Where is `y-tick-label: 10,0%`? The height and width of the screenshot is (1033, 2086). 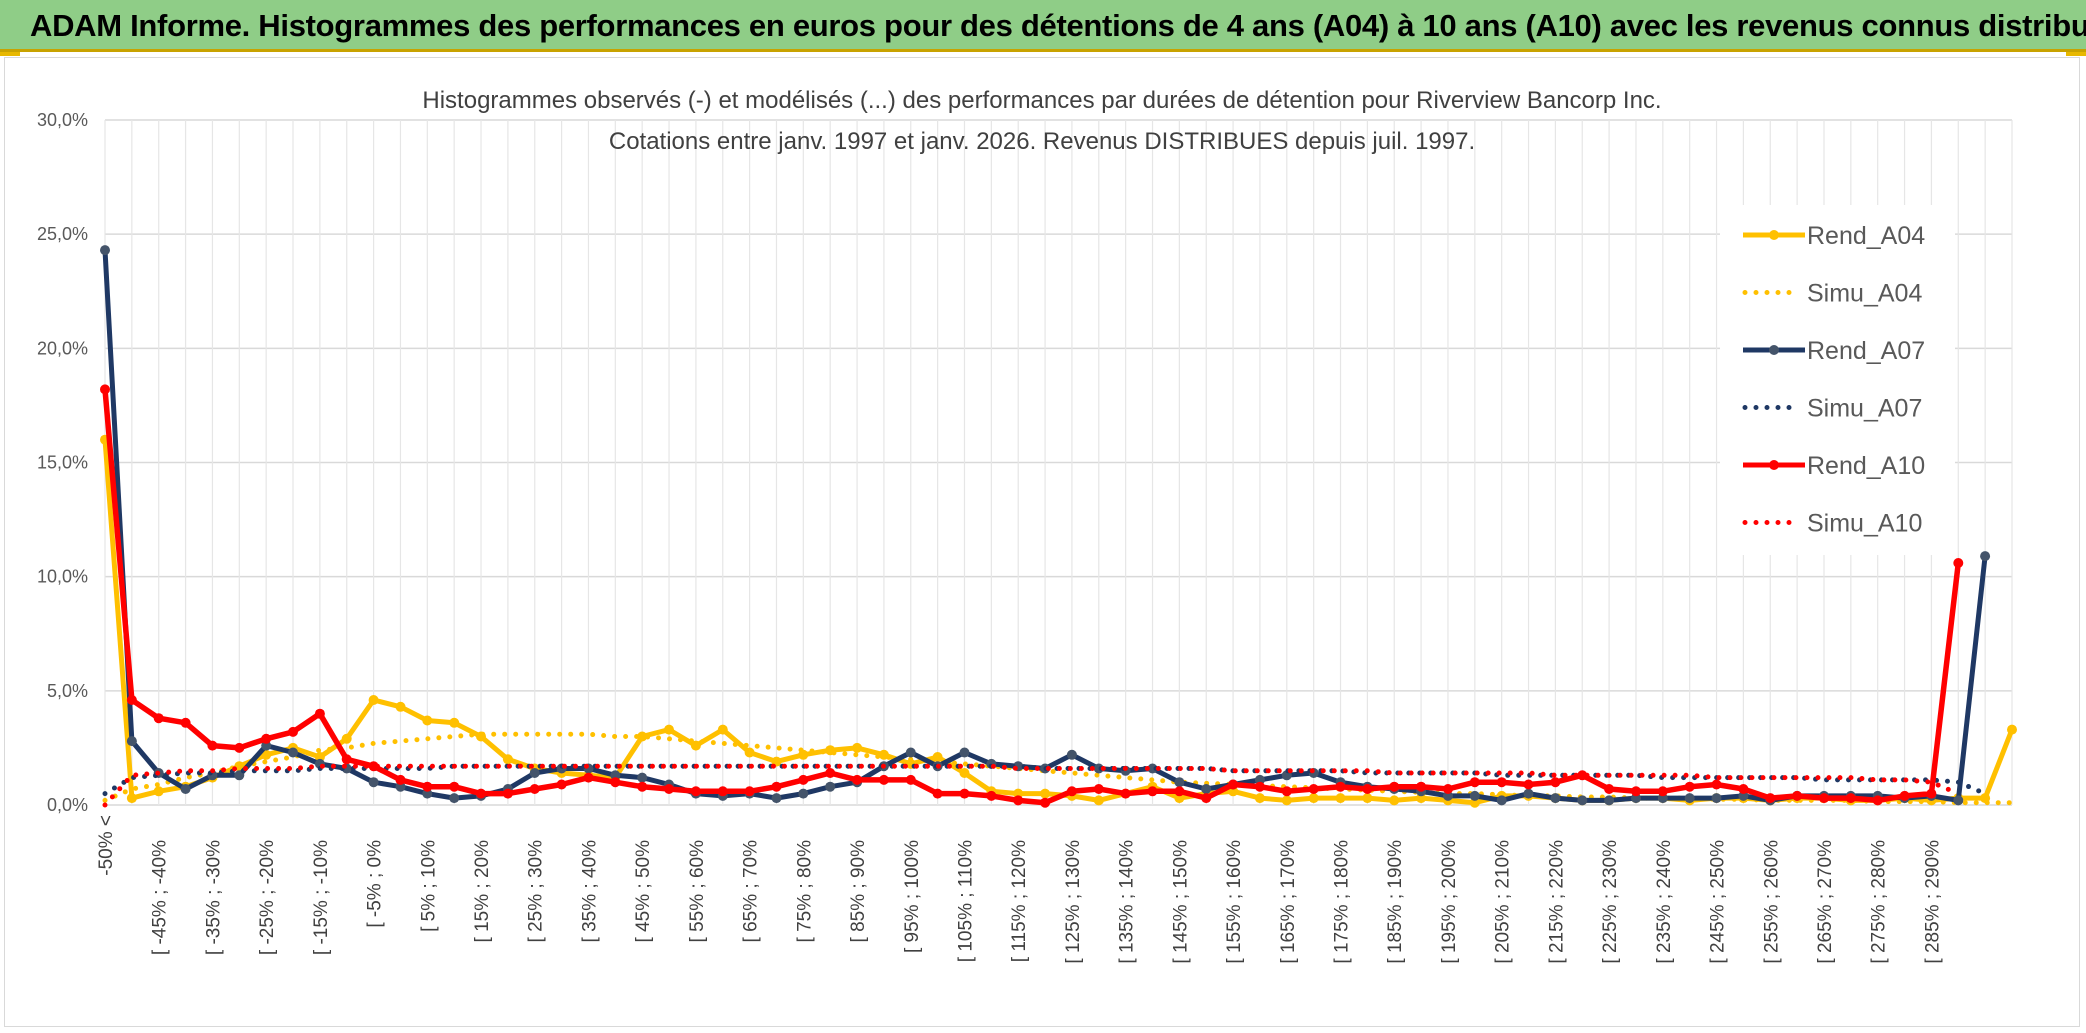 y-tick-label: 10,0% is located at coordinates (62, 577).